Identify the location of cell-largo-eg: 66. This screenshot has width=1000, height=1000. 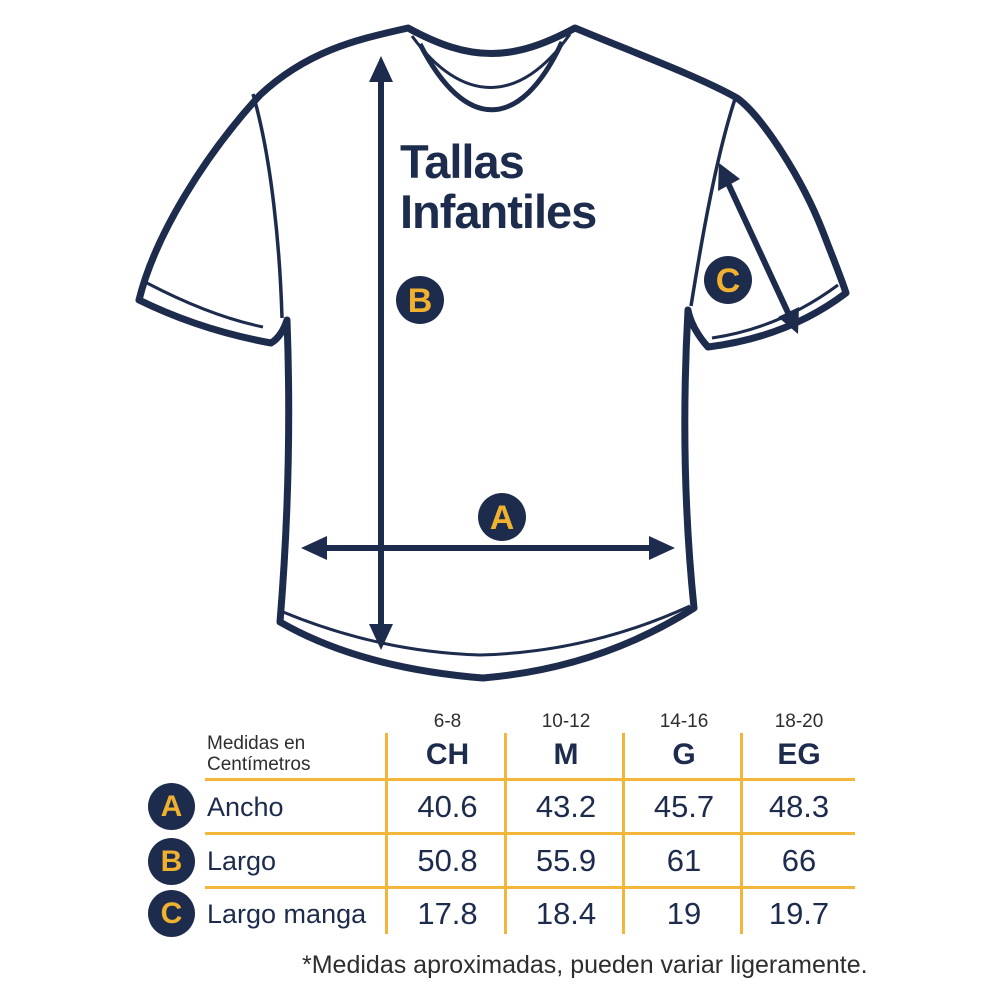
(799, 860).